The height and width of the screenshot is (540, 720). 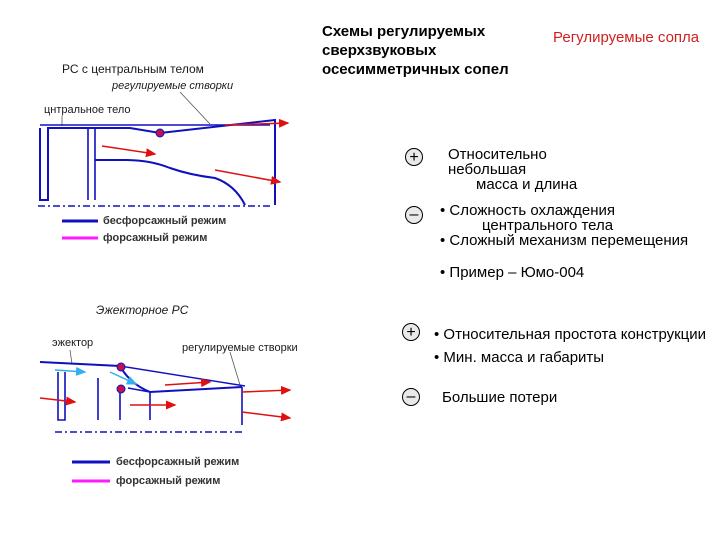 What do you see at coordinates (170, 182) in the screenshot?
I see `central-body` at bounding box center [170, 182].